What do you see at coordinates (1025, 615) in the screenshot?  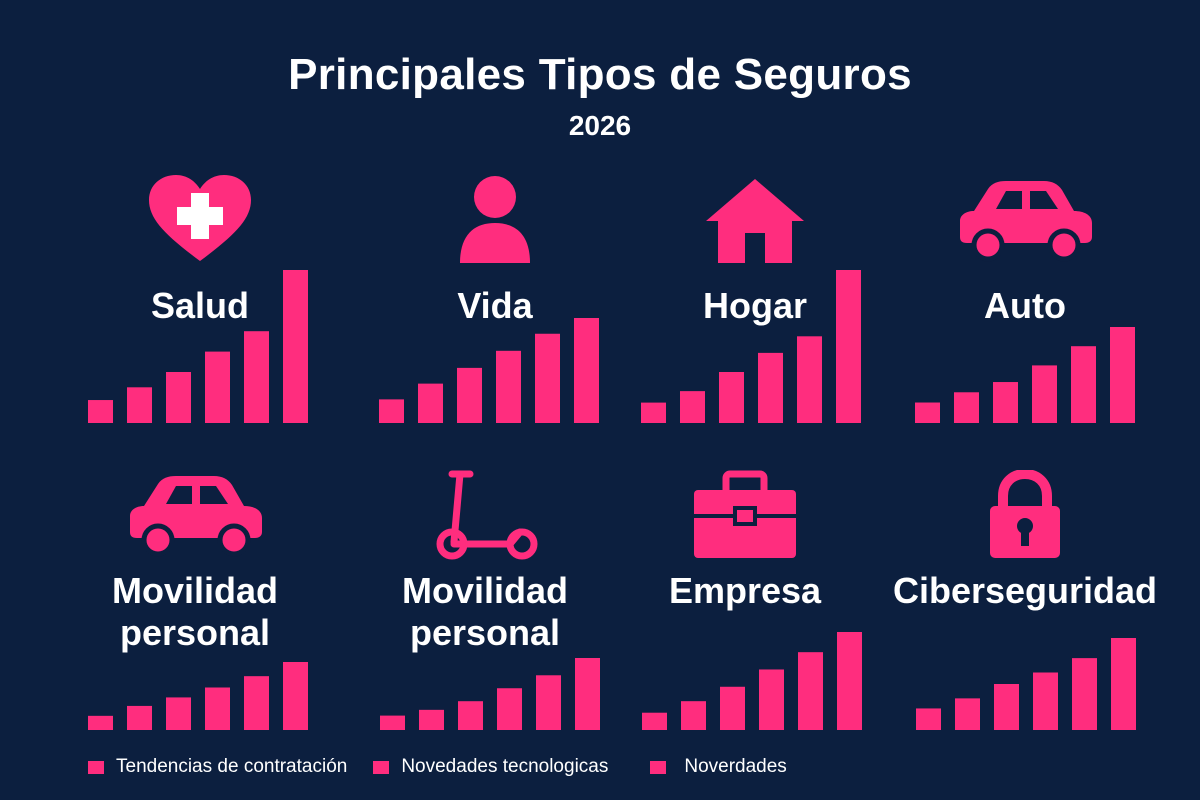 I see `insurance-panel: Ciberseguridad` at bounding box center [1025, 615].